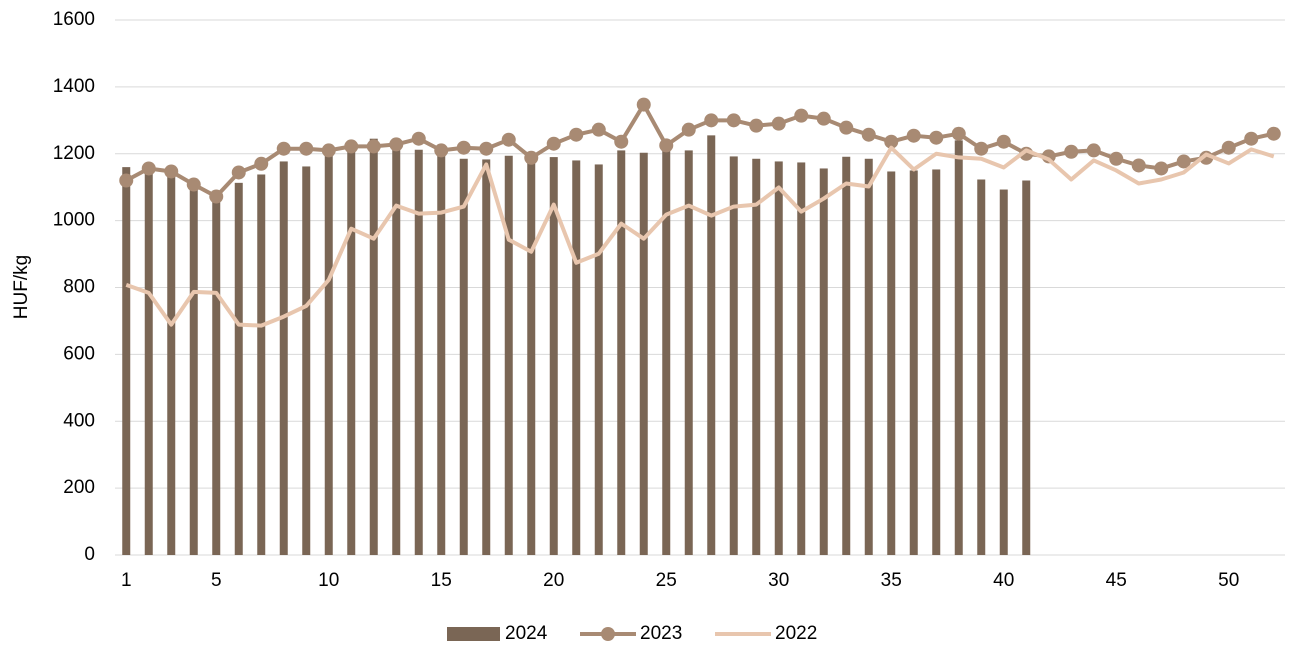 This screenshot has width=1291, height=653. Describe the element at coordinates (79, 353) in the screenshot. I see `y-tick-label: 600` at that location.